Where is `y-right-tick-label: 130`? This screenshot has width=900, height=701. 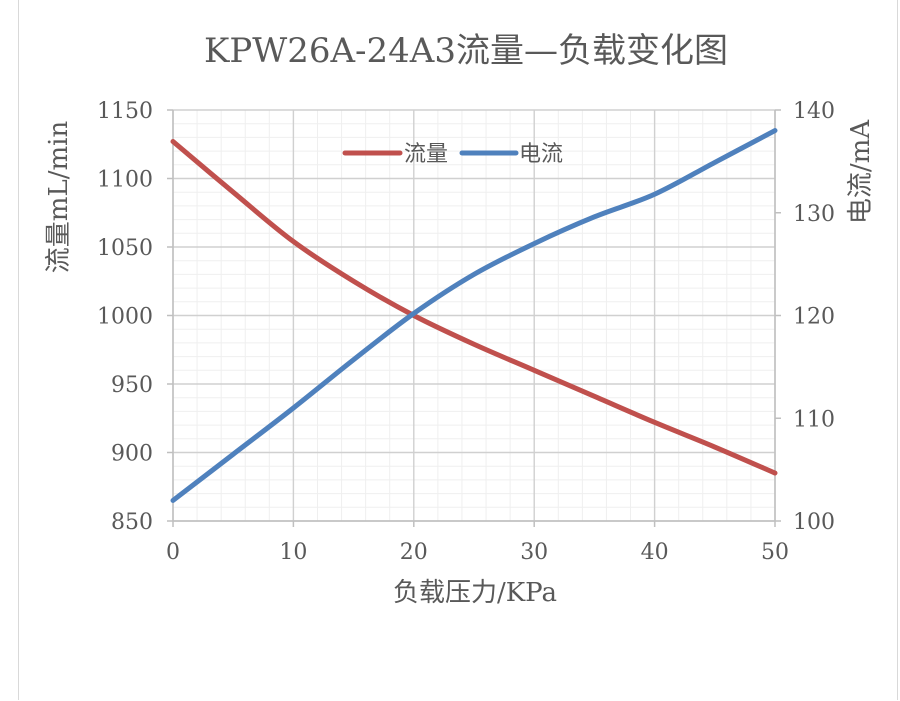
y-right-tick-label: 130 is located at coordinates (814, 214).